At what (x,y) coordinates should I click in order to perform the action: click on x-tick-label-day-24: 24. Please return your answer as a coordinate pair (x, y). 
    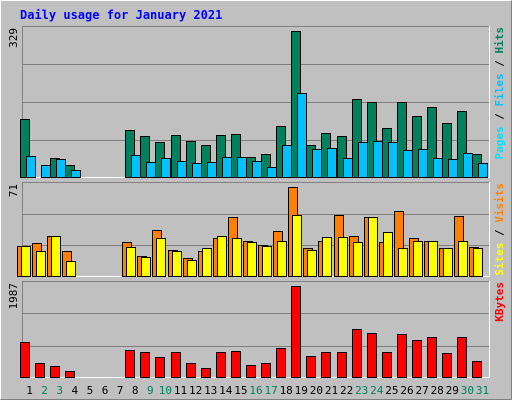
    Looking at the image, I should click on (377, 390).